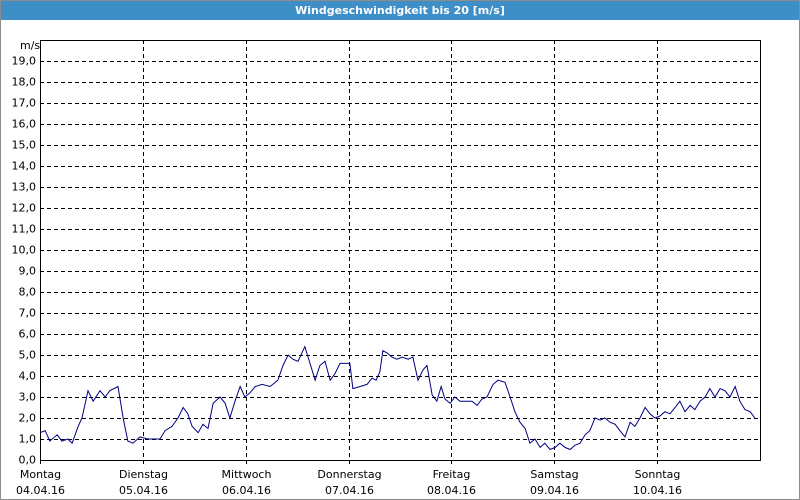 The image size is (800, 500). What do you see at coordinates (28, 418) in the screenshot?
I see `y-tick-label: 2,0` at bounding box center [28, 418].